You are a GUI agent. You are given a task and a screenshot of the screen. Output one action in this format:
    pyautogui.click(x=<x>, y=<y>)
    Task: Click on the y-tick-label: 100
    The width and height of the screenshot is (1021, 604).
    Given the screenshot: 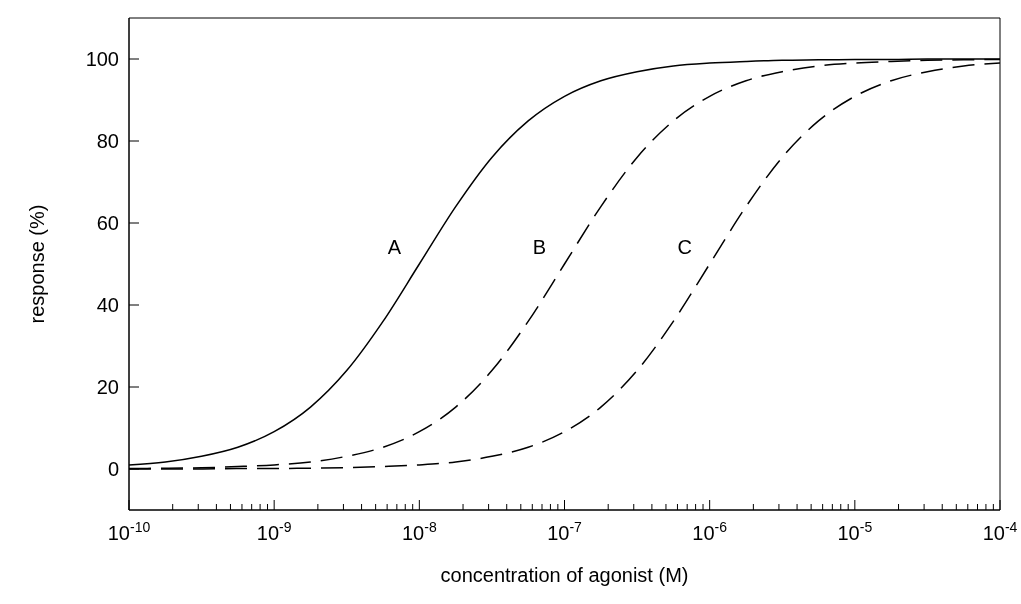 What is the action you would take?
    pyautogui.click(x=102, y=59)
    